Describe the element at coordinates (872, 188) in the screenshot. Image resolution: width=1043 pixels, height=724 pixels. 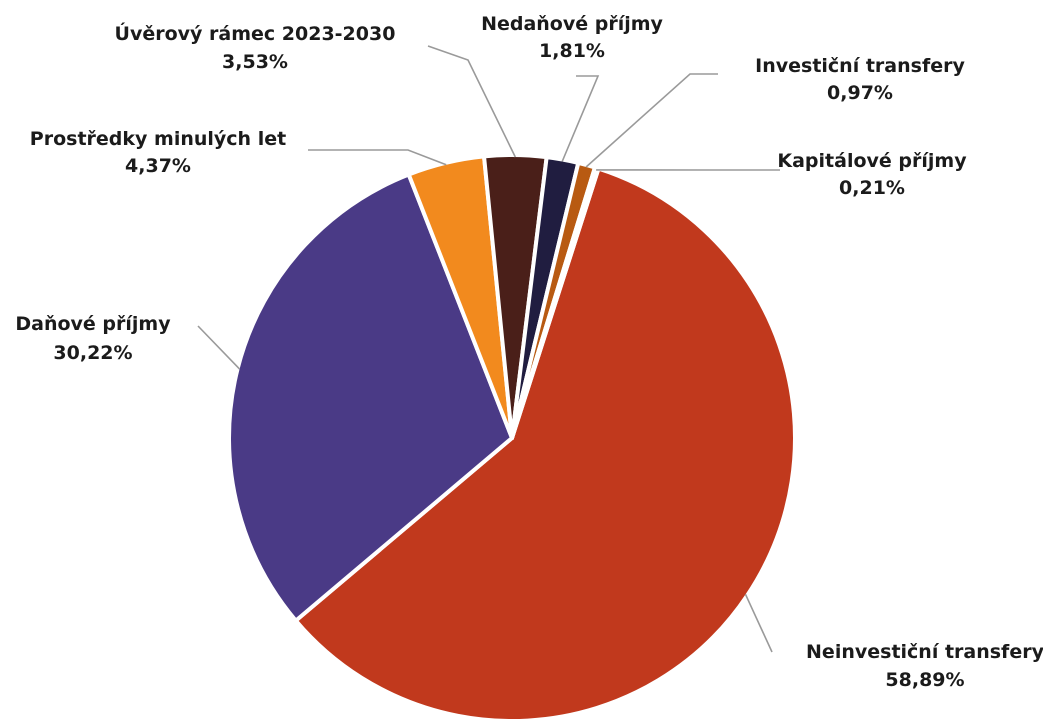
I see `slice-value-kapitalove-prijmy: 0,21%` at that location.